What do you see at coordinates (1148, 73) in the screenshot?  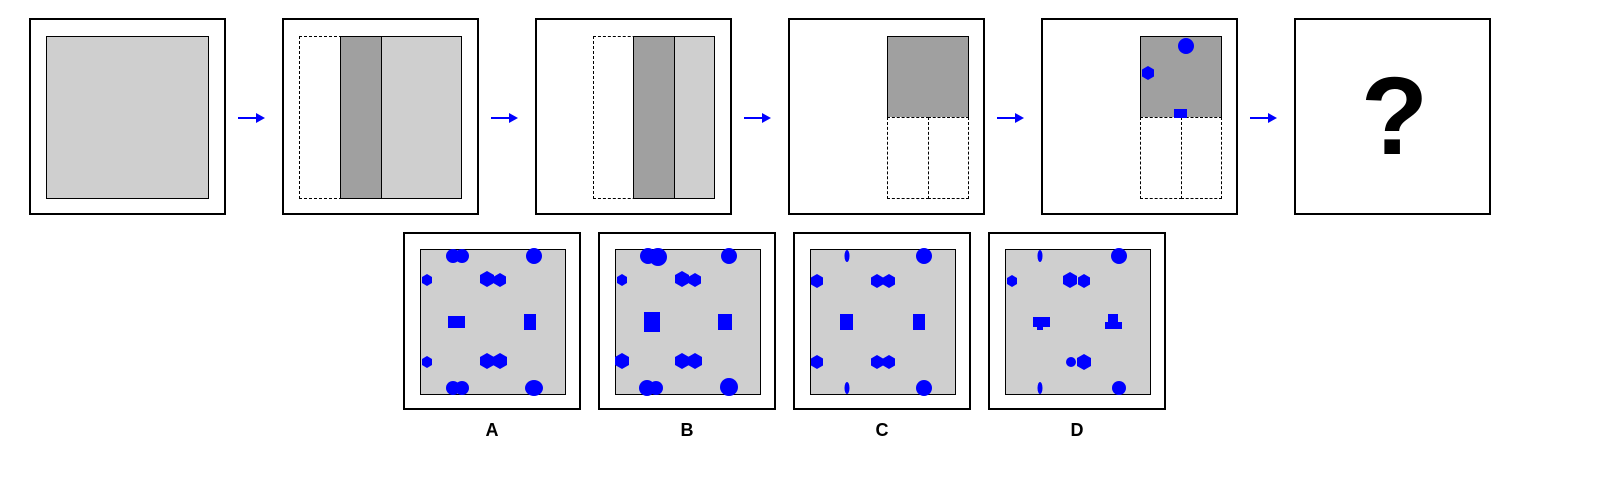 I see `blue-hexagon` at bounding box center [1148, 73].